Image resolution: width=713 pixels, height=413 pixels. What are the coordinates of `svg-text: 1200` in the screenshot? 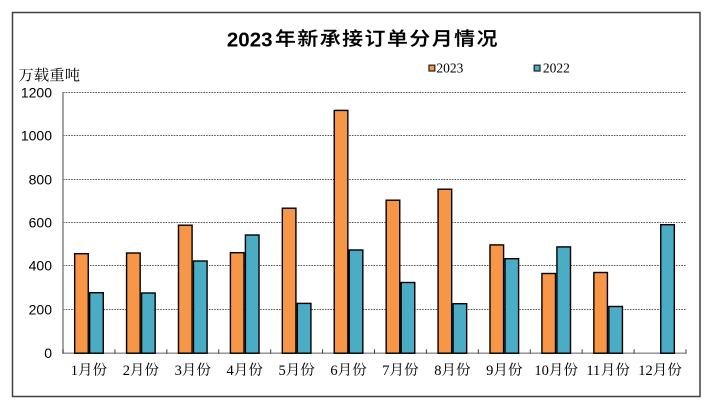 It's located at (36, 93).